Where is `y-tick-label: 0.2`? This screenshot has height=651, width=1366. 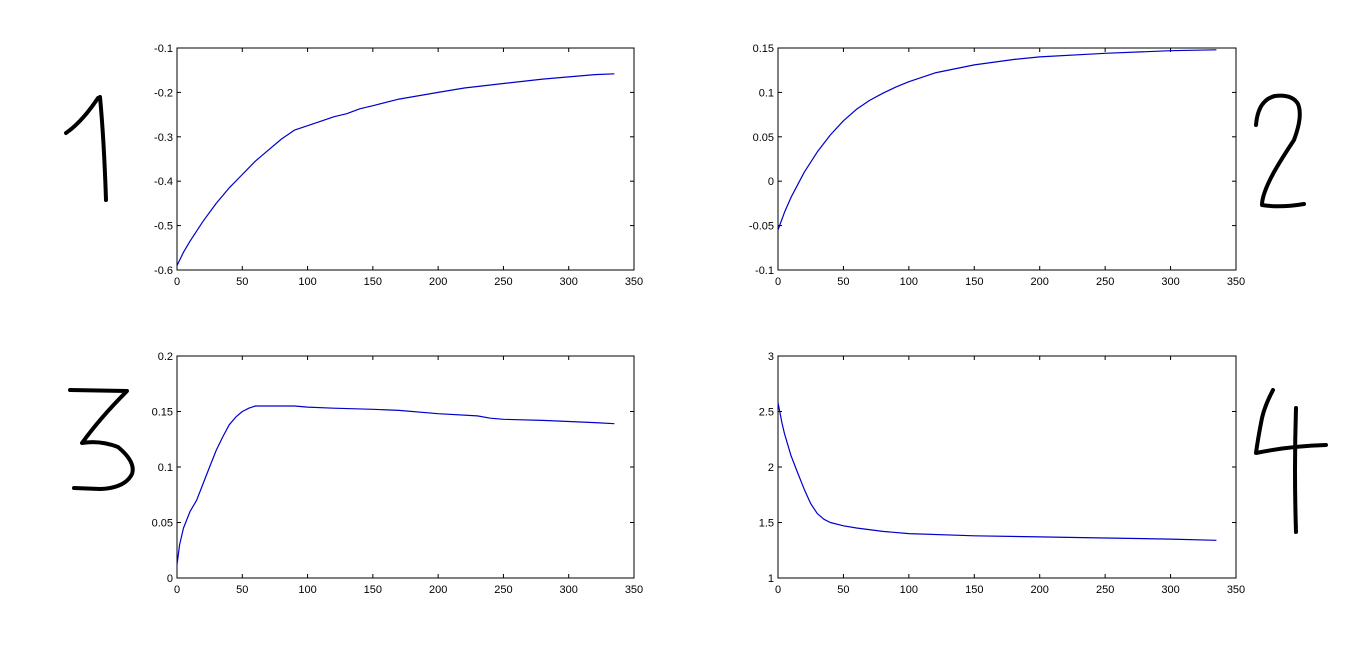
y-tick-label: 0.2 is located at coordinates (165, 357).